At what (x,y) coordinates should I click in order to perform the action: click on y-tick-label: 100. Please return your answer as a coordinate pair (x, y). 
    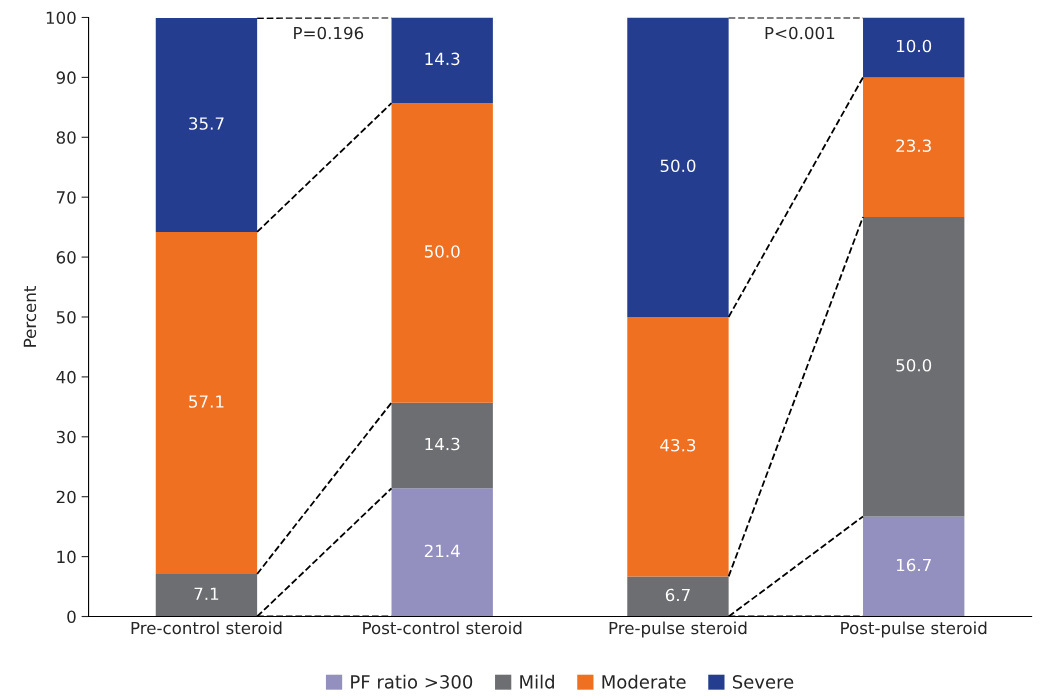
    Looking at the image, I should click on (61, 18).